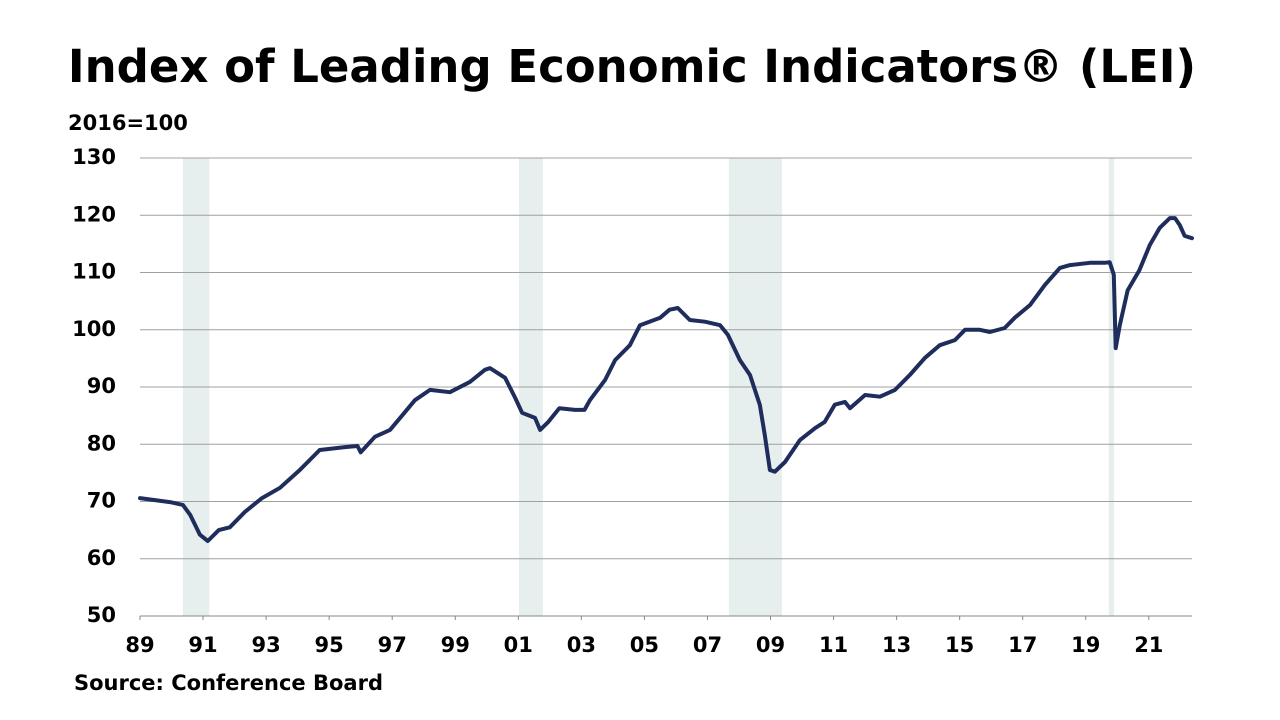 The height and width of the screenshot is (720, 1280). What do you see at coordinates (644, 645) in the screenshot?
I see `x-tick-label: 05` at bounding box center [644, 645].